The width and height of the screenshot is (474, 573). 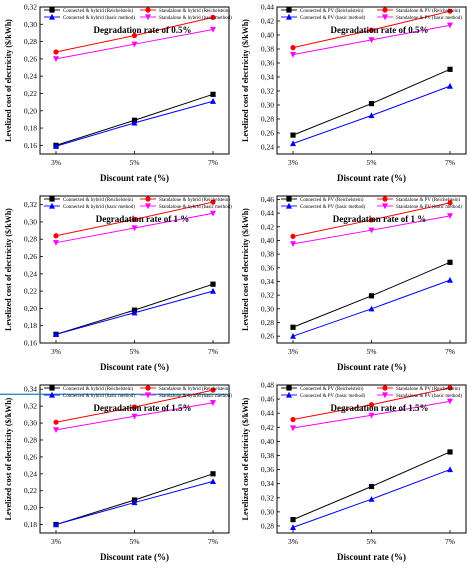 What do you see at coordinates (371, 367) in the screenshot?
I see `x-axis-label: Discount rate (%)` at bounding box center [371, 367].